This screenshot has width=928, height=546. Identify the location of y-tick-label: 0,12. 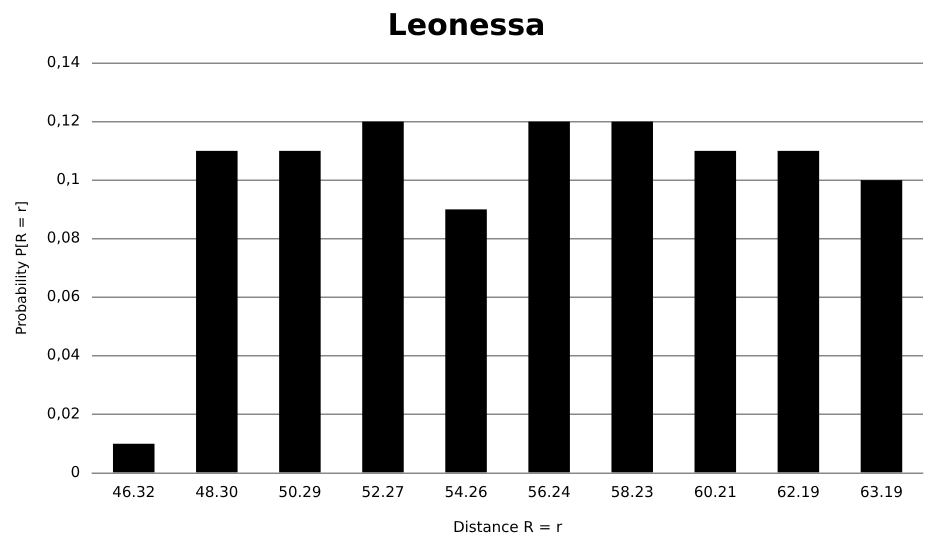
(63, 120).